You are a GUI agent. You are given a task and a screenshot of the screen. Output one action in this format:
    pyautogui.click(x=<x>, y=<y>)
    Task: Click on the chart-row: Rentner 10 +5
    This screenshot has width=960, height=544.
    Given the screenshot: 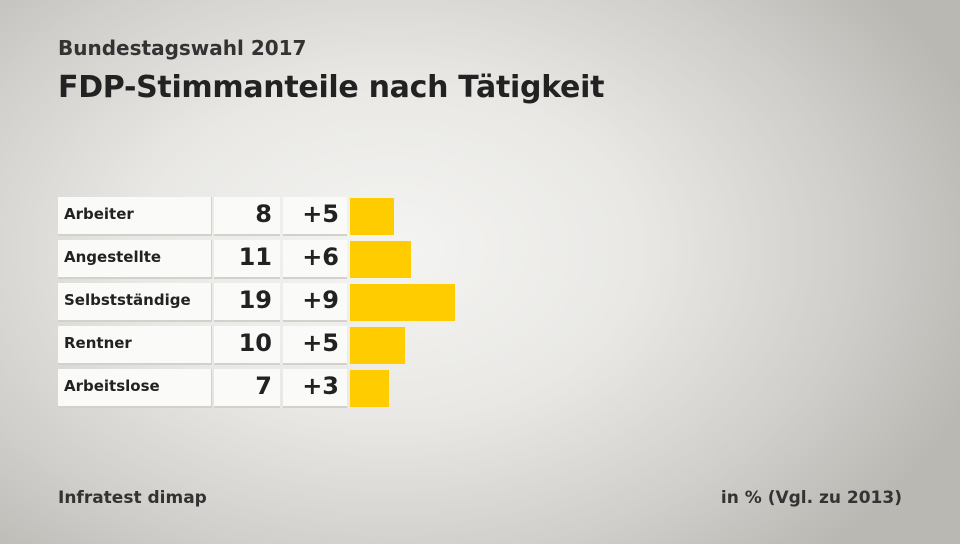 What is the action you would take?
    pyautogui.click(x=268, y=346)
    